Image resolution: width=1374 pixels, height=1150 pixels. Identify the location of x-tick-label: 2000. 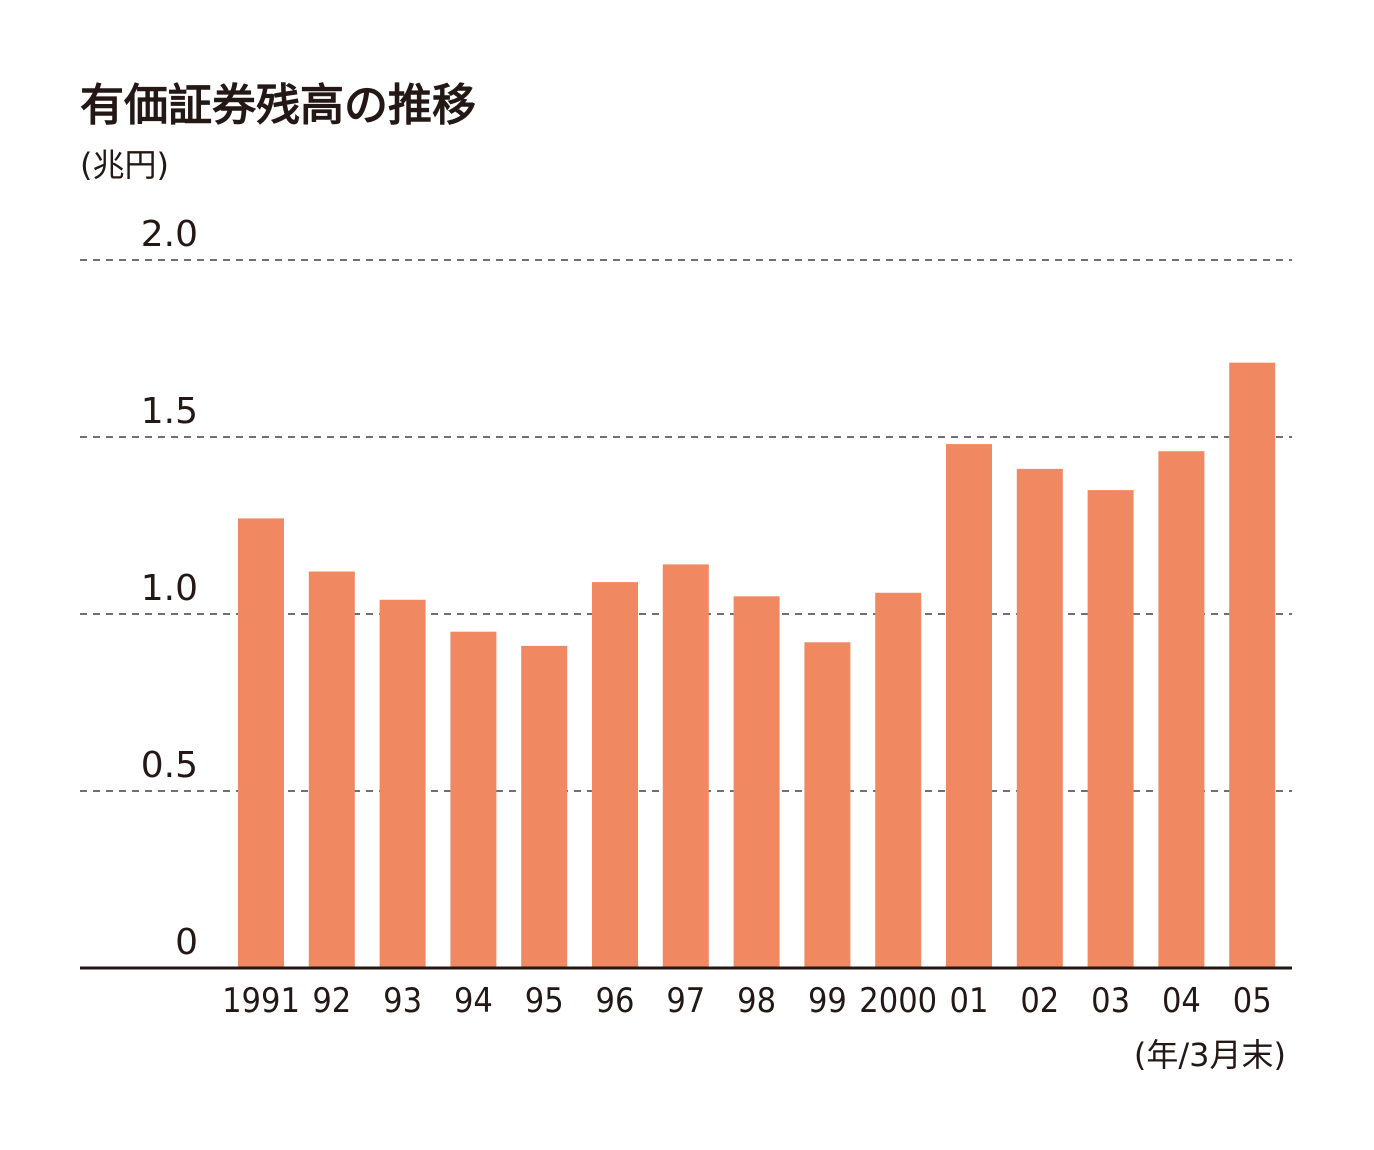
(898, 1001).